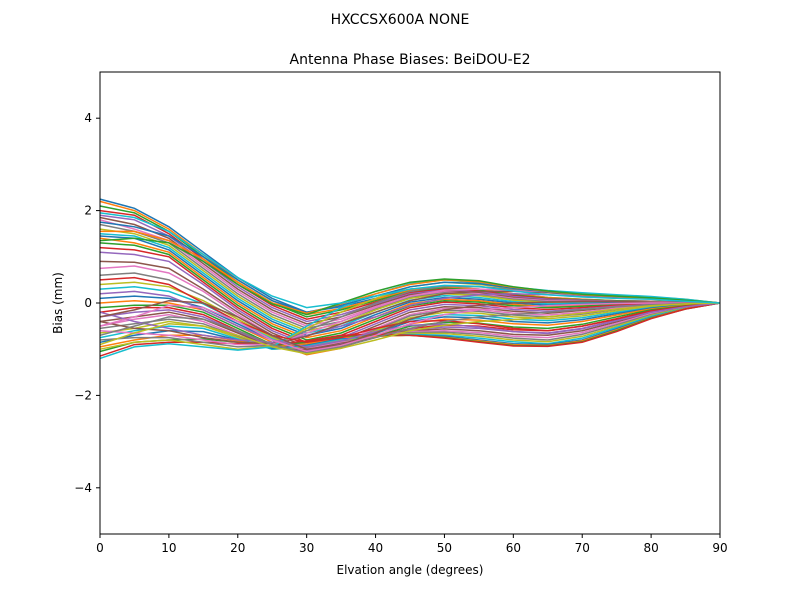  Describe the element at coordinates (513, 548) in the screenshot. I see `x-tick-label: 60` at that location.